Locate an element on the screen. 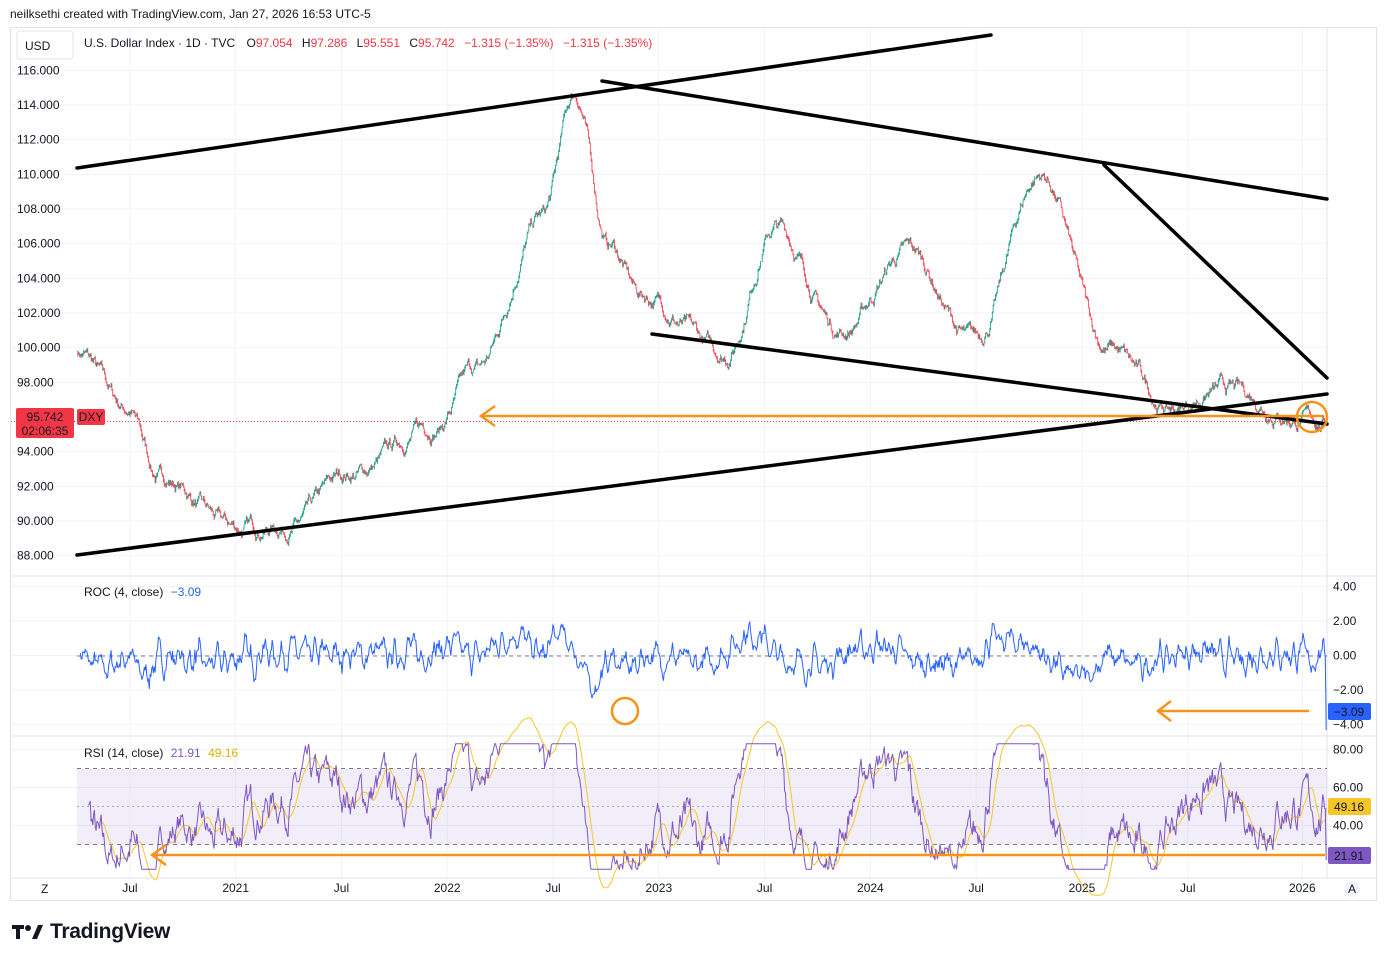 The height and width of the screenshot is (962, 1387). rsi-value-badge: 21.91 is located at coordinates (1349, 855).